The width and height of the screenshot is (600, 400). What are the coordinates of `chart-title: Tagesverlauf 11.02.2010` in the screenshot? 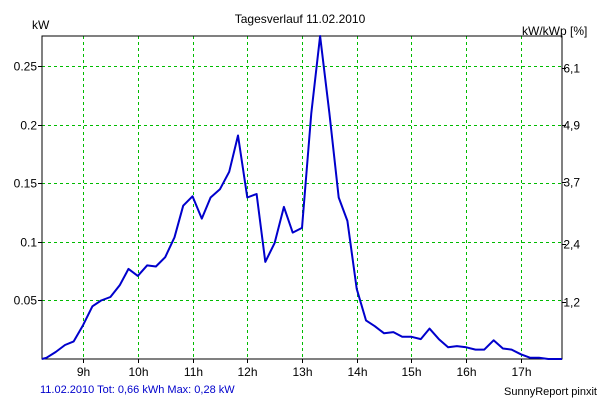 It's located at (300, 19).